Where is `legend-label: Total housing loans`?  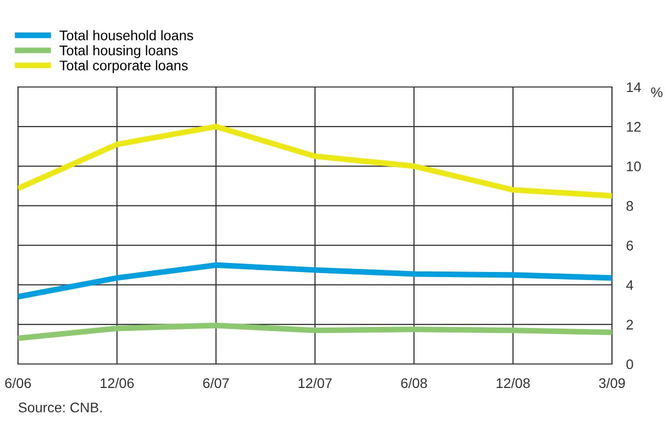 legend-label: Total housing loans is located at coordinates (119, 51).